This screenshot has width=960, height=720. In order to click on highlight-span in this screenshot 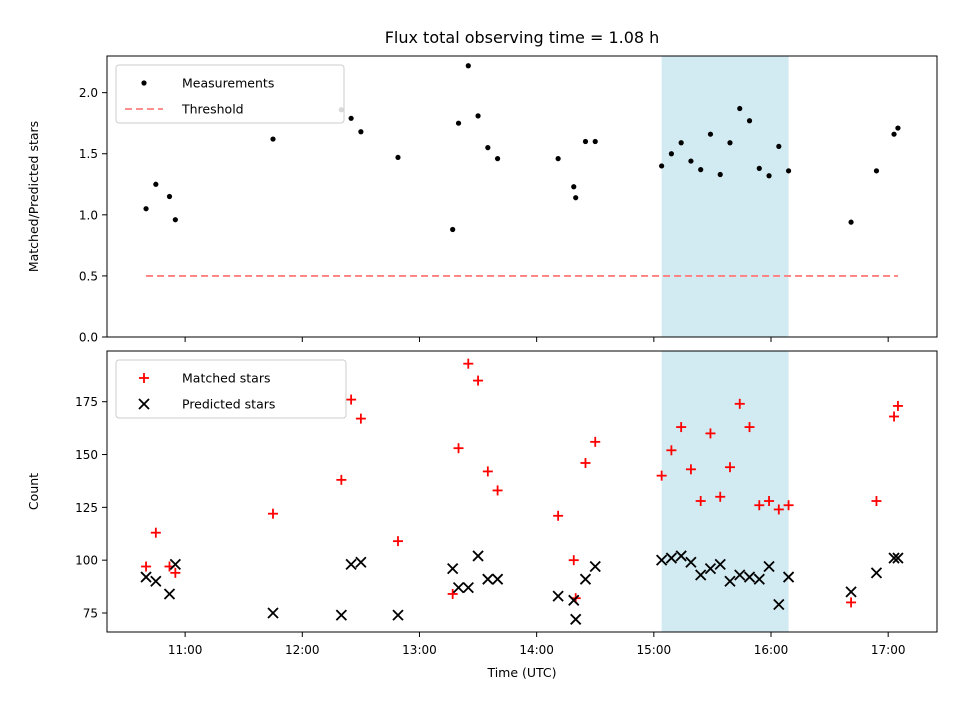, I will do `click(725, 196)`.